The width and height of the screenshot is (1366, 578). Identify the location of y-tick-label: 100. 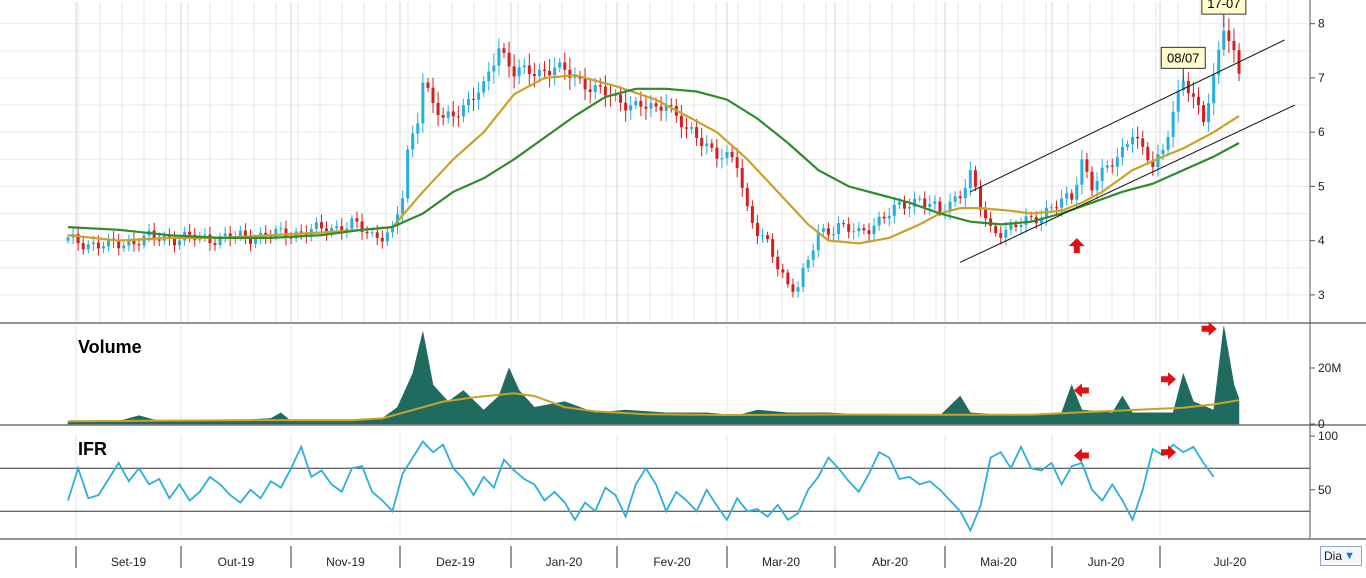
(1328, 436).